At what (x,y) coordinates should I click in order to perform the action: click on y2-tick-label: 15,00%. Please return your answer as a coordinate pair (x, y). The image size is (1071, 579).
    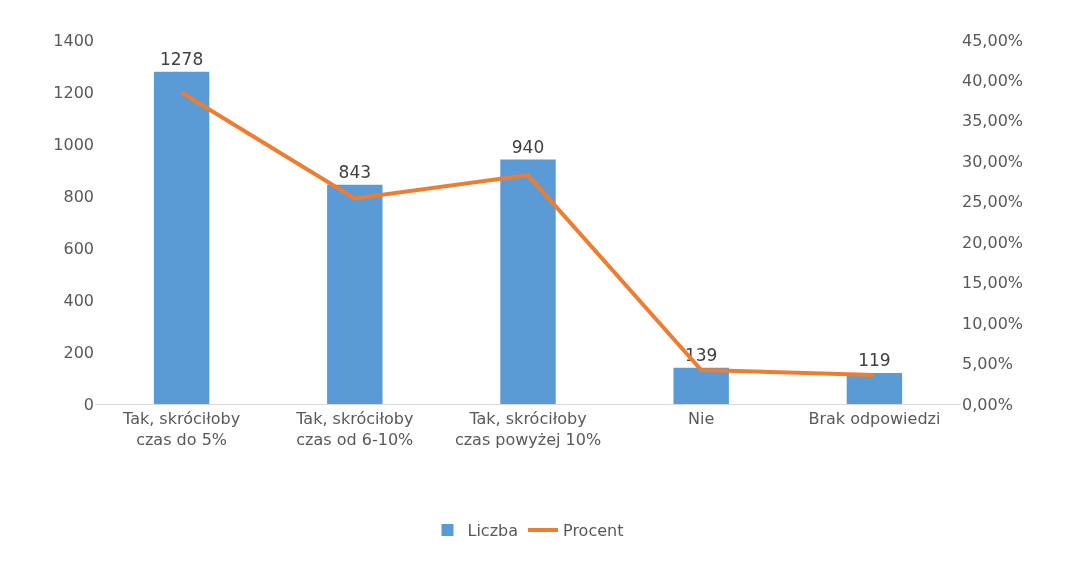
    Looking at the image, I should click on (993, 283).